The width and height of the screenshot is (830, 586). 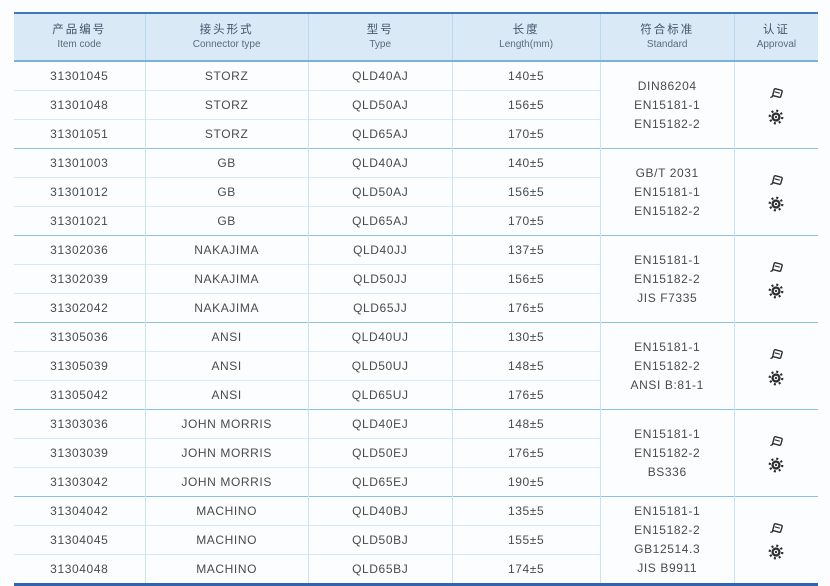 I want to click on col-header-item-code: 产品编号 Item code, so click(x=79, y=37).